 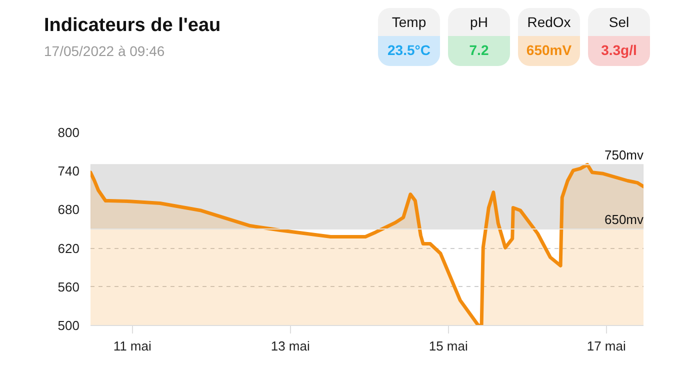 I want to click on y-tick-label: 500, so click(x=69, y=325).